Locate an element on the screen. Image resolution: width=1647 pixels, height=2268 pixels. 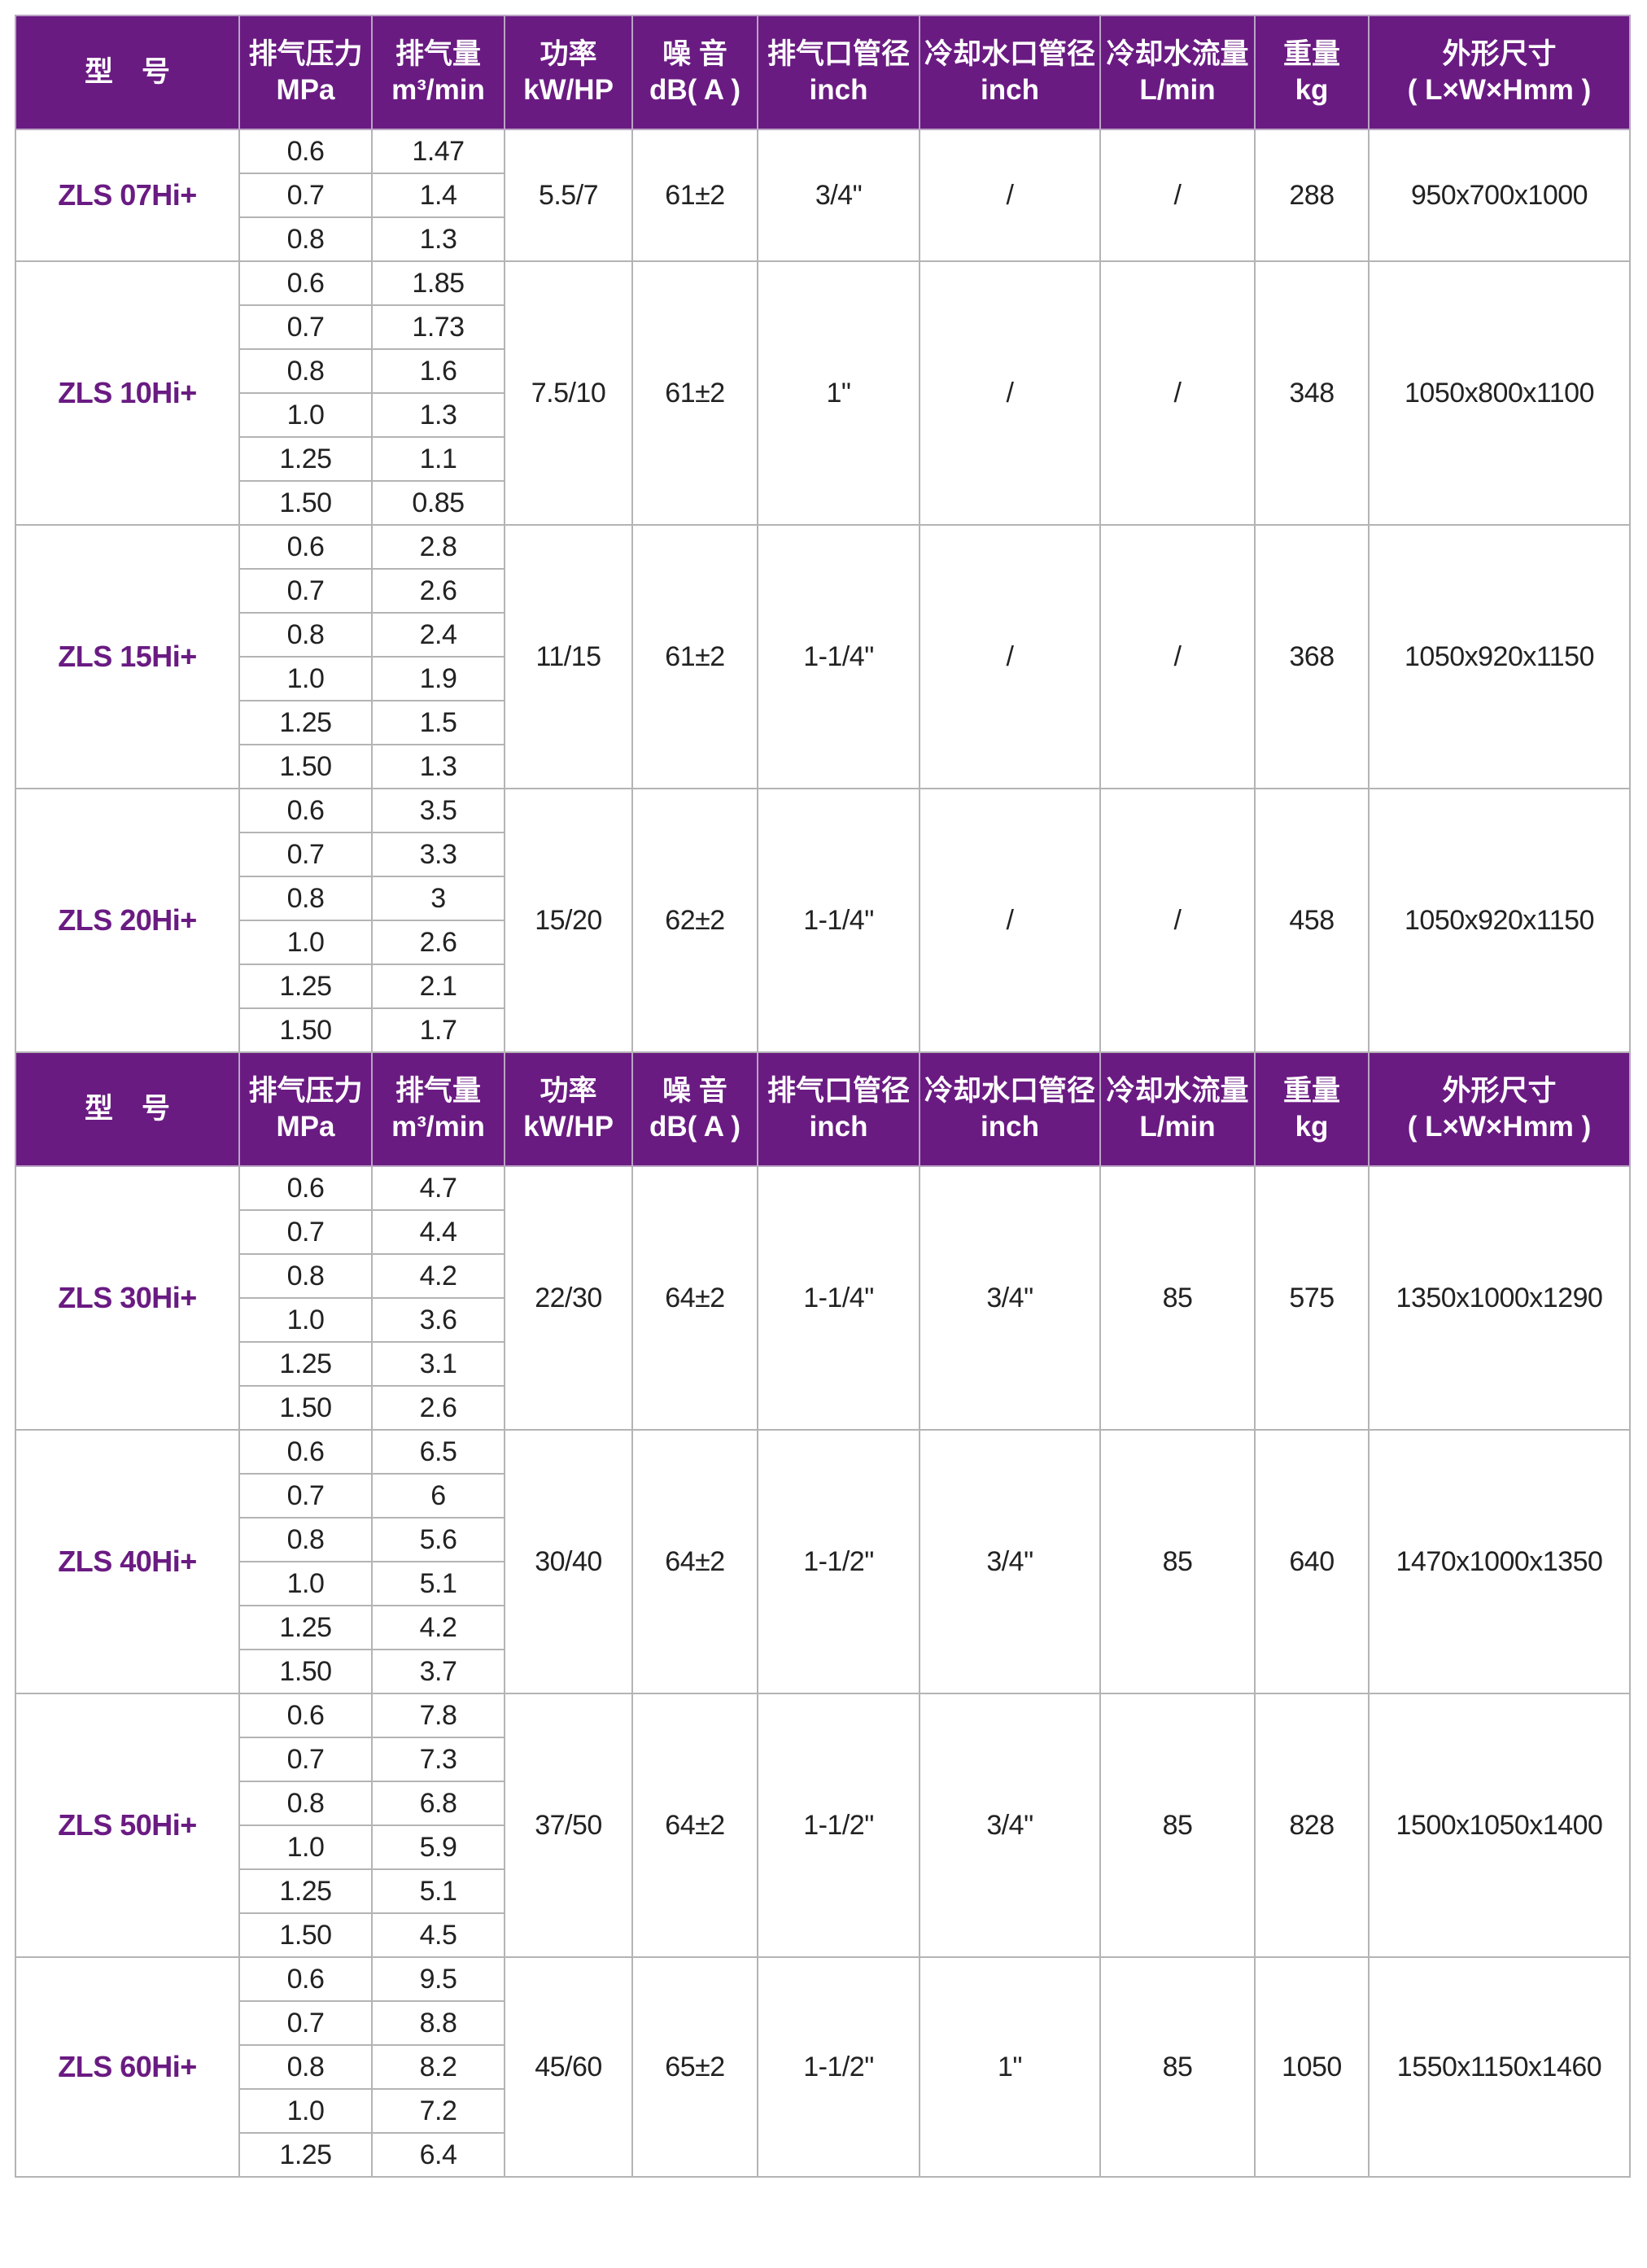
header-unit: m³/min is located at coordinates (438, 90).